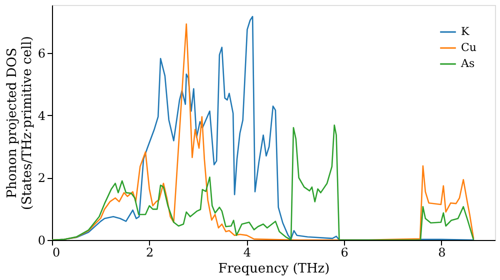 Image resolution: width=500 pixels, height=280 pixels. I want to click on legend-label: As, so click(467, 63).